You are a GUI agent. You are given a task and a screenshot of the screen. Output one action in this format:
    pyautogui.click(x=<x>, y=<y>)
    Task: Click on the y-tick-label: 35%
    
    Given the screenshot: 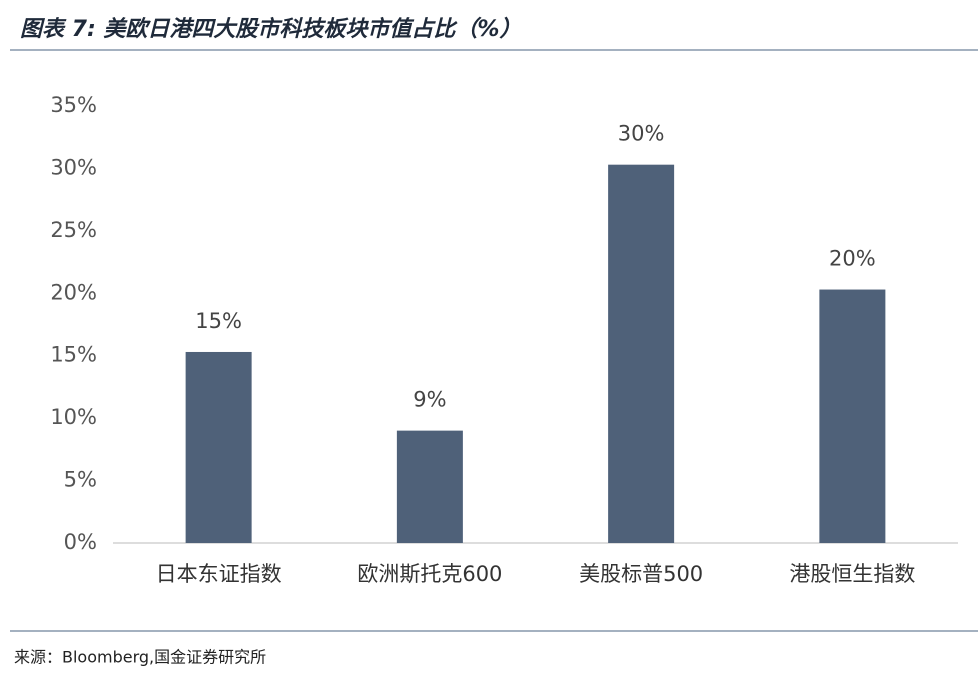 What is the action you would take?
    pyautogui.click(x=73, y=105)
    